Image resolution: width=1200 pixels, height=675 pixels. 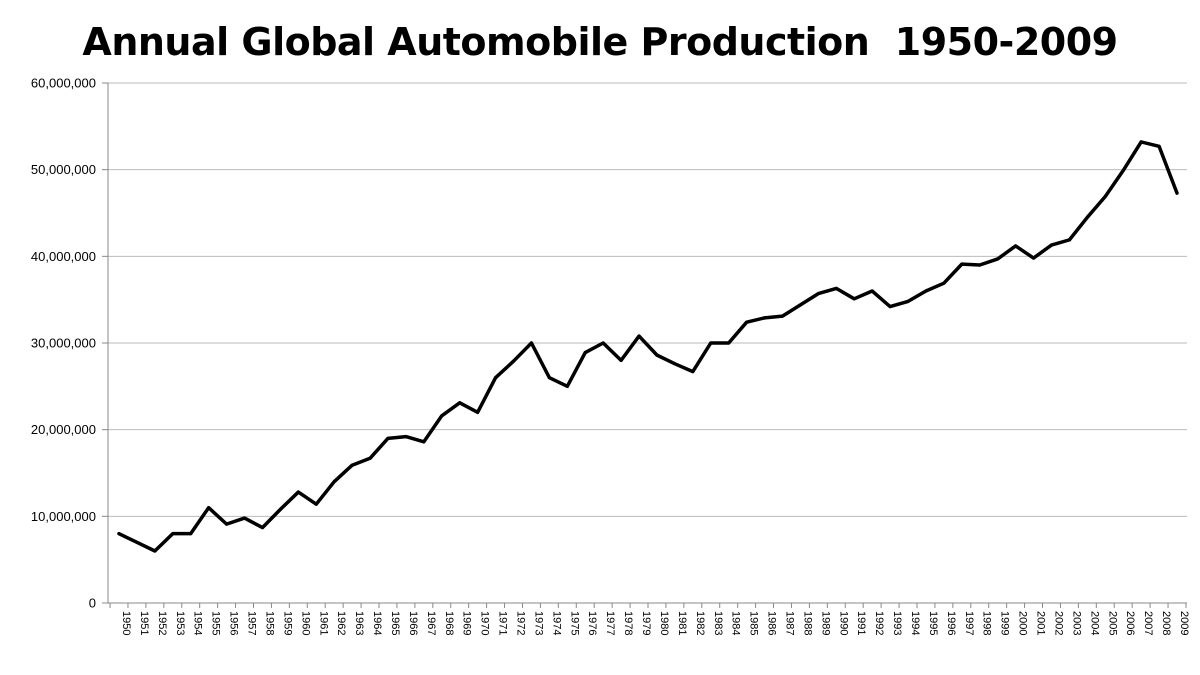 What do you see at coordinates (718, 623) in the screenshot?
I see `x-tick-label: 1983` at bounding box center [718, 623].